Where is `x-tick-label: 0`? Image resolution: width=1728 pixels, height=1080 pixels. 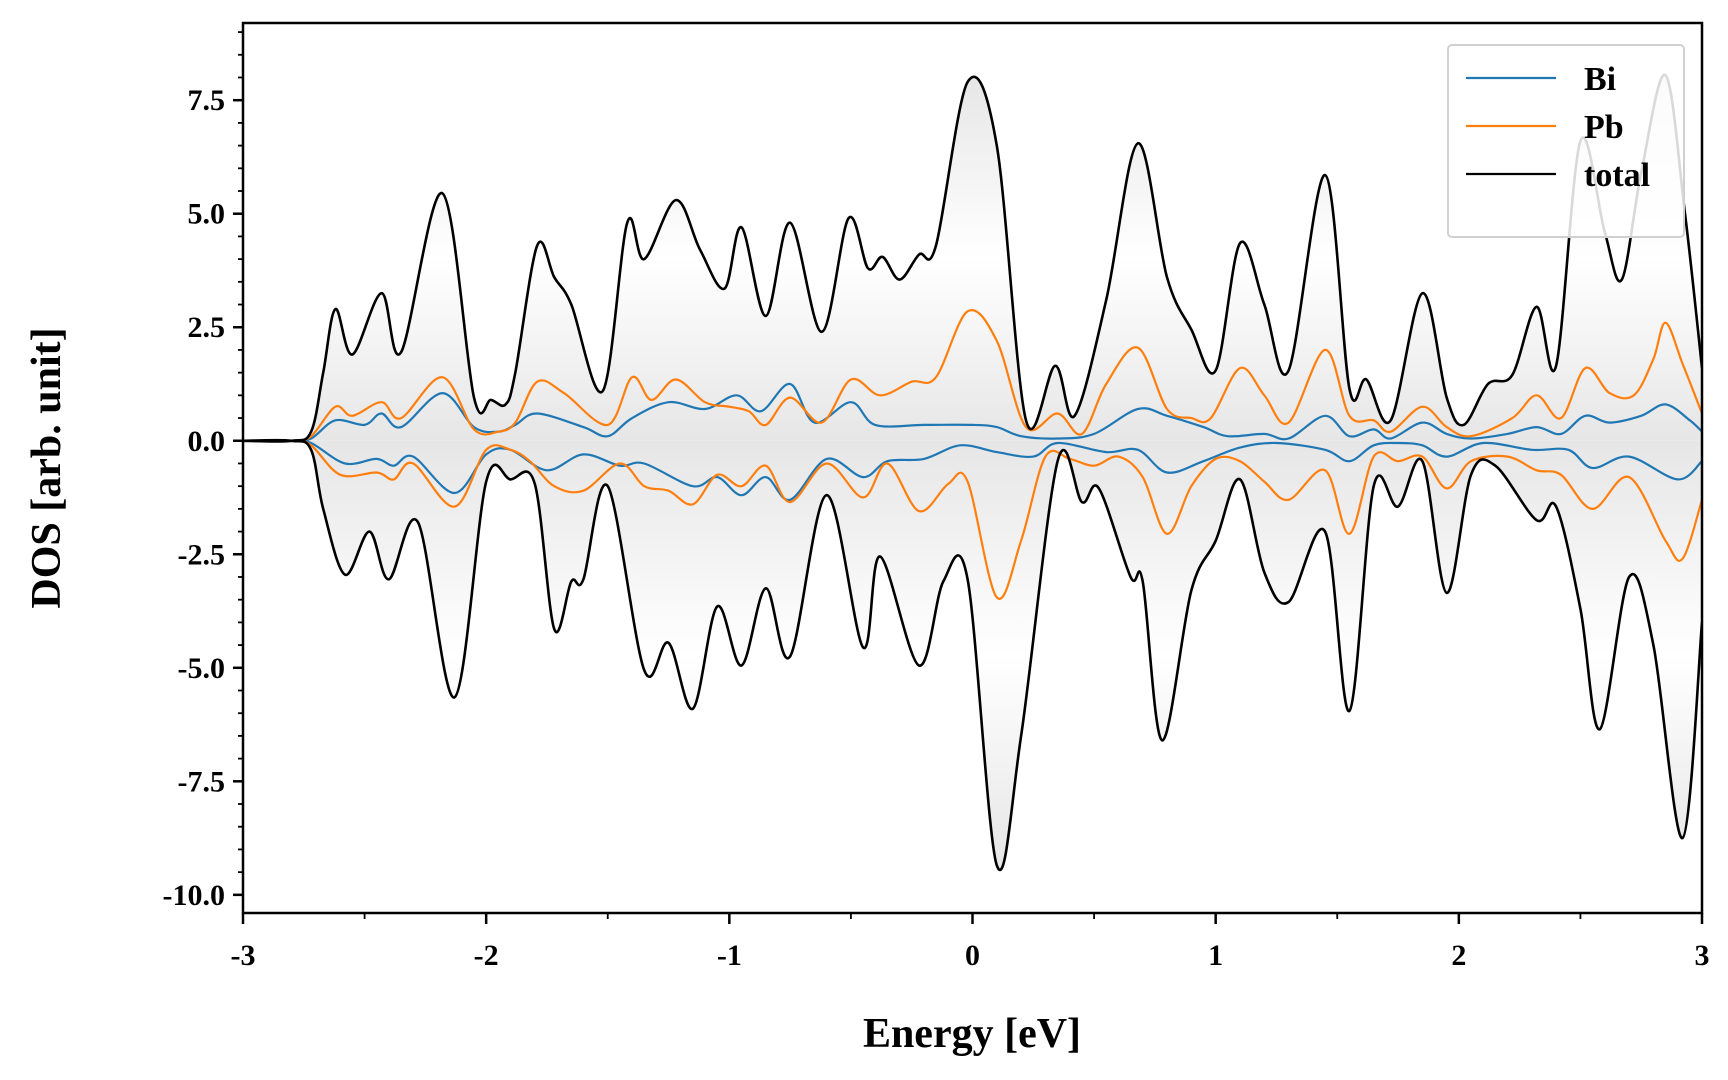
x-tick-label: 0 is located at coordinates (972, 955).